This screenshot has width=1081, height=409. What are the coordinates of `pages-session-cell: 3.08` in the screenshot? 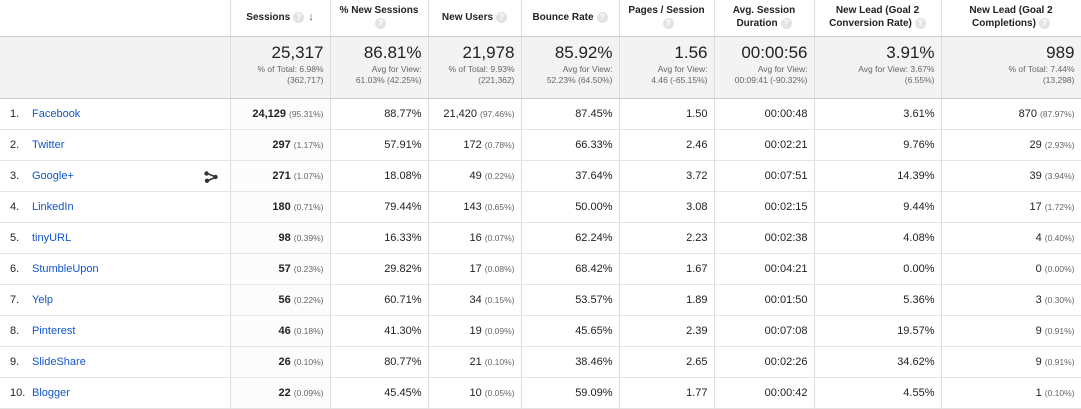 It's located at (667, 207).